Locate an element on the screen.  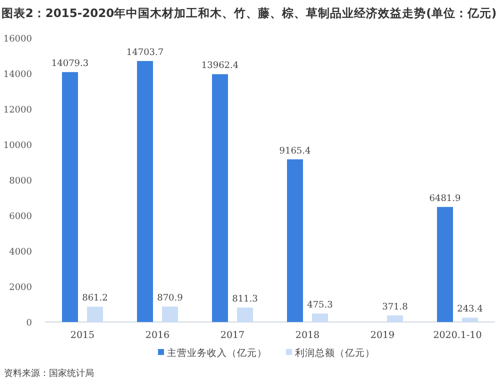
x-tick-label: 2019 is located at coordinates (382, 335).